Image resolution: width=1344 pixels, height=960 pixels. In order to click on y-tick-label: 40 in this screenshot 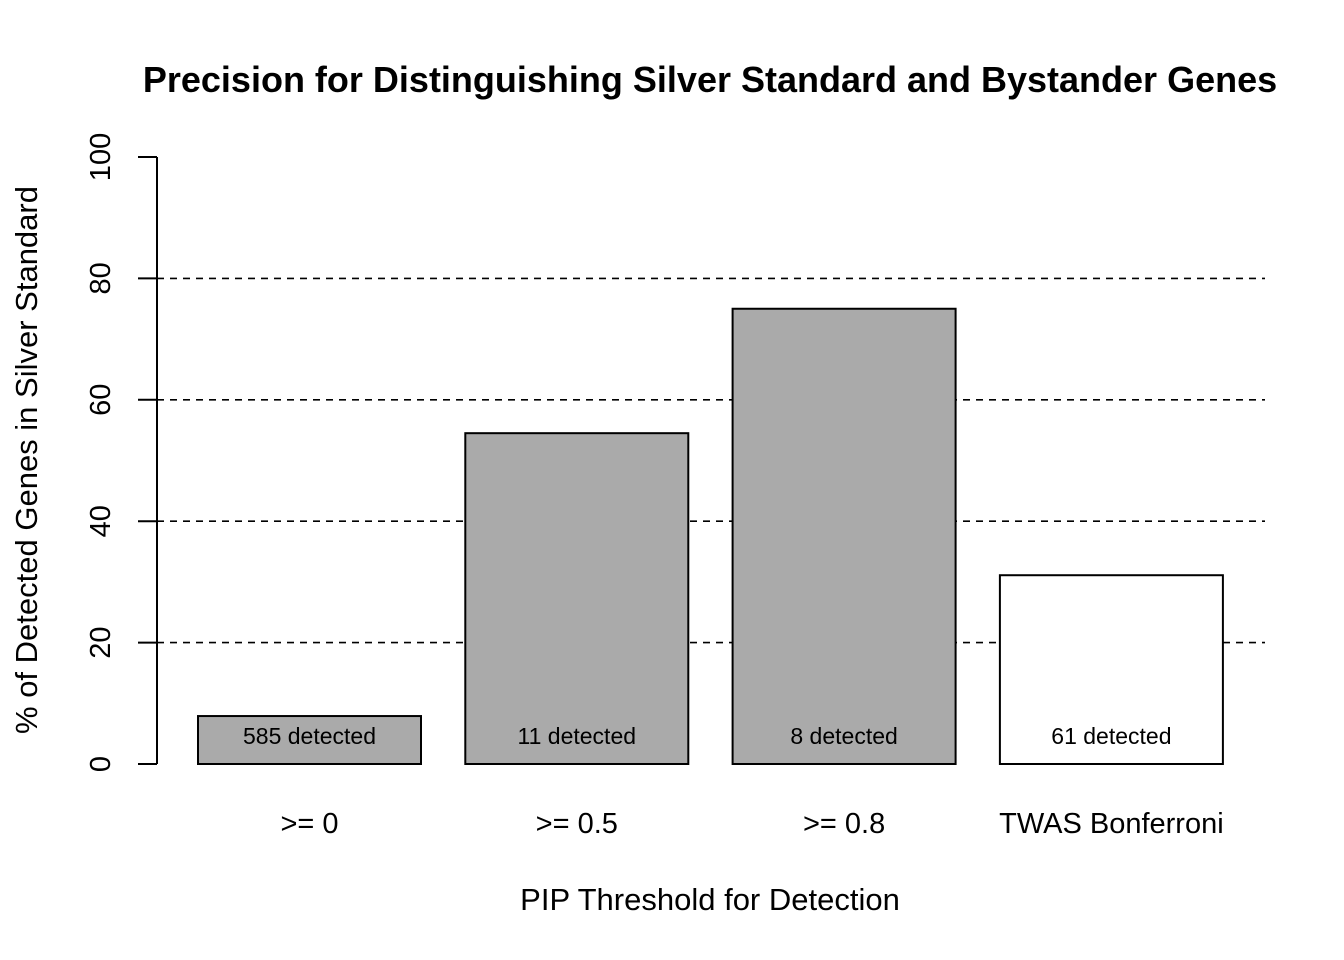, I will do `click(101, 521)`.